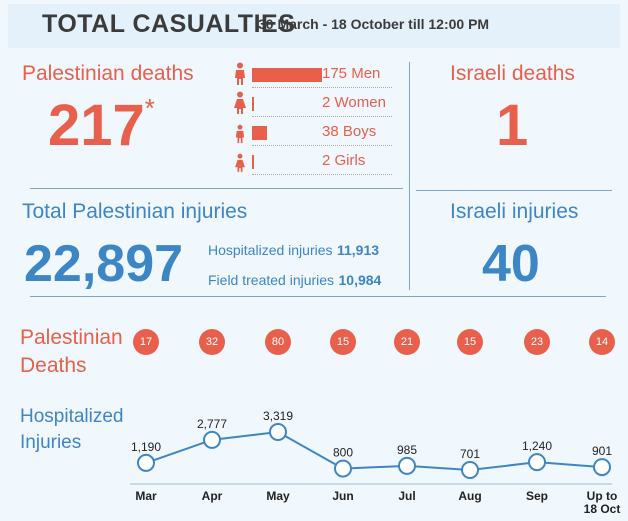  Describe the element at coordinates (253, 162) in the screenshot. I see `breakdown-bar-girls` at that location.